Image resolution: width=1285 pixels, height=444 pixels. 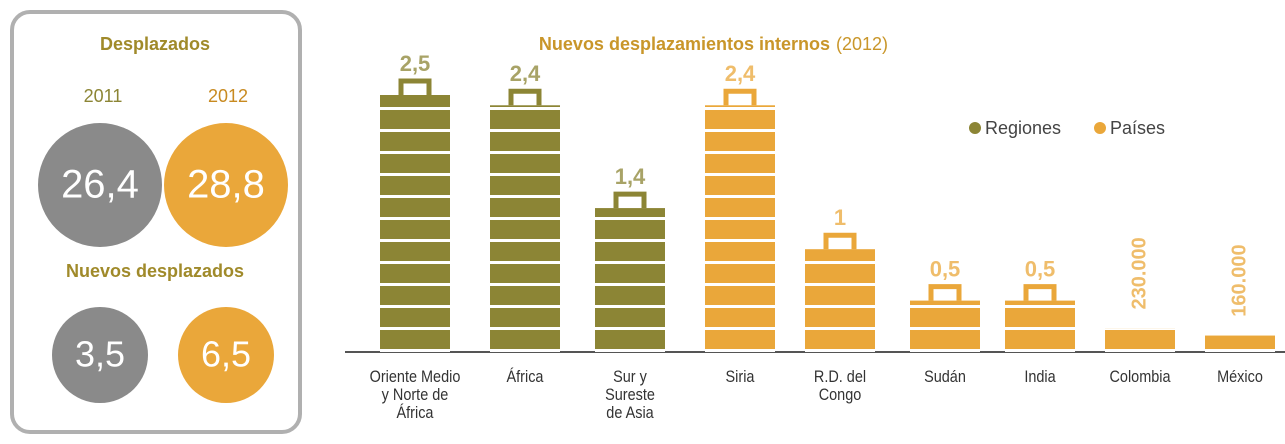 What do you see at coordinates (228, 96) in the screenshot?
I see `year: 2012` at bounding box center [228, 96].